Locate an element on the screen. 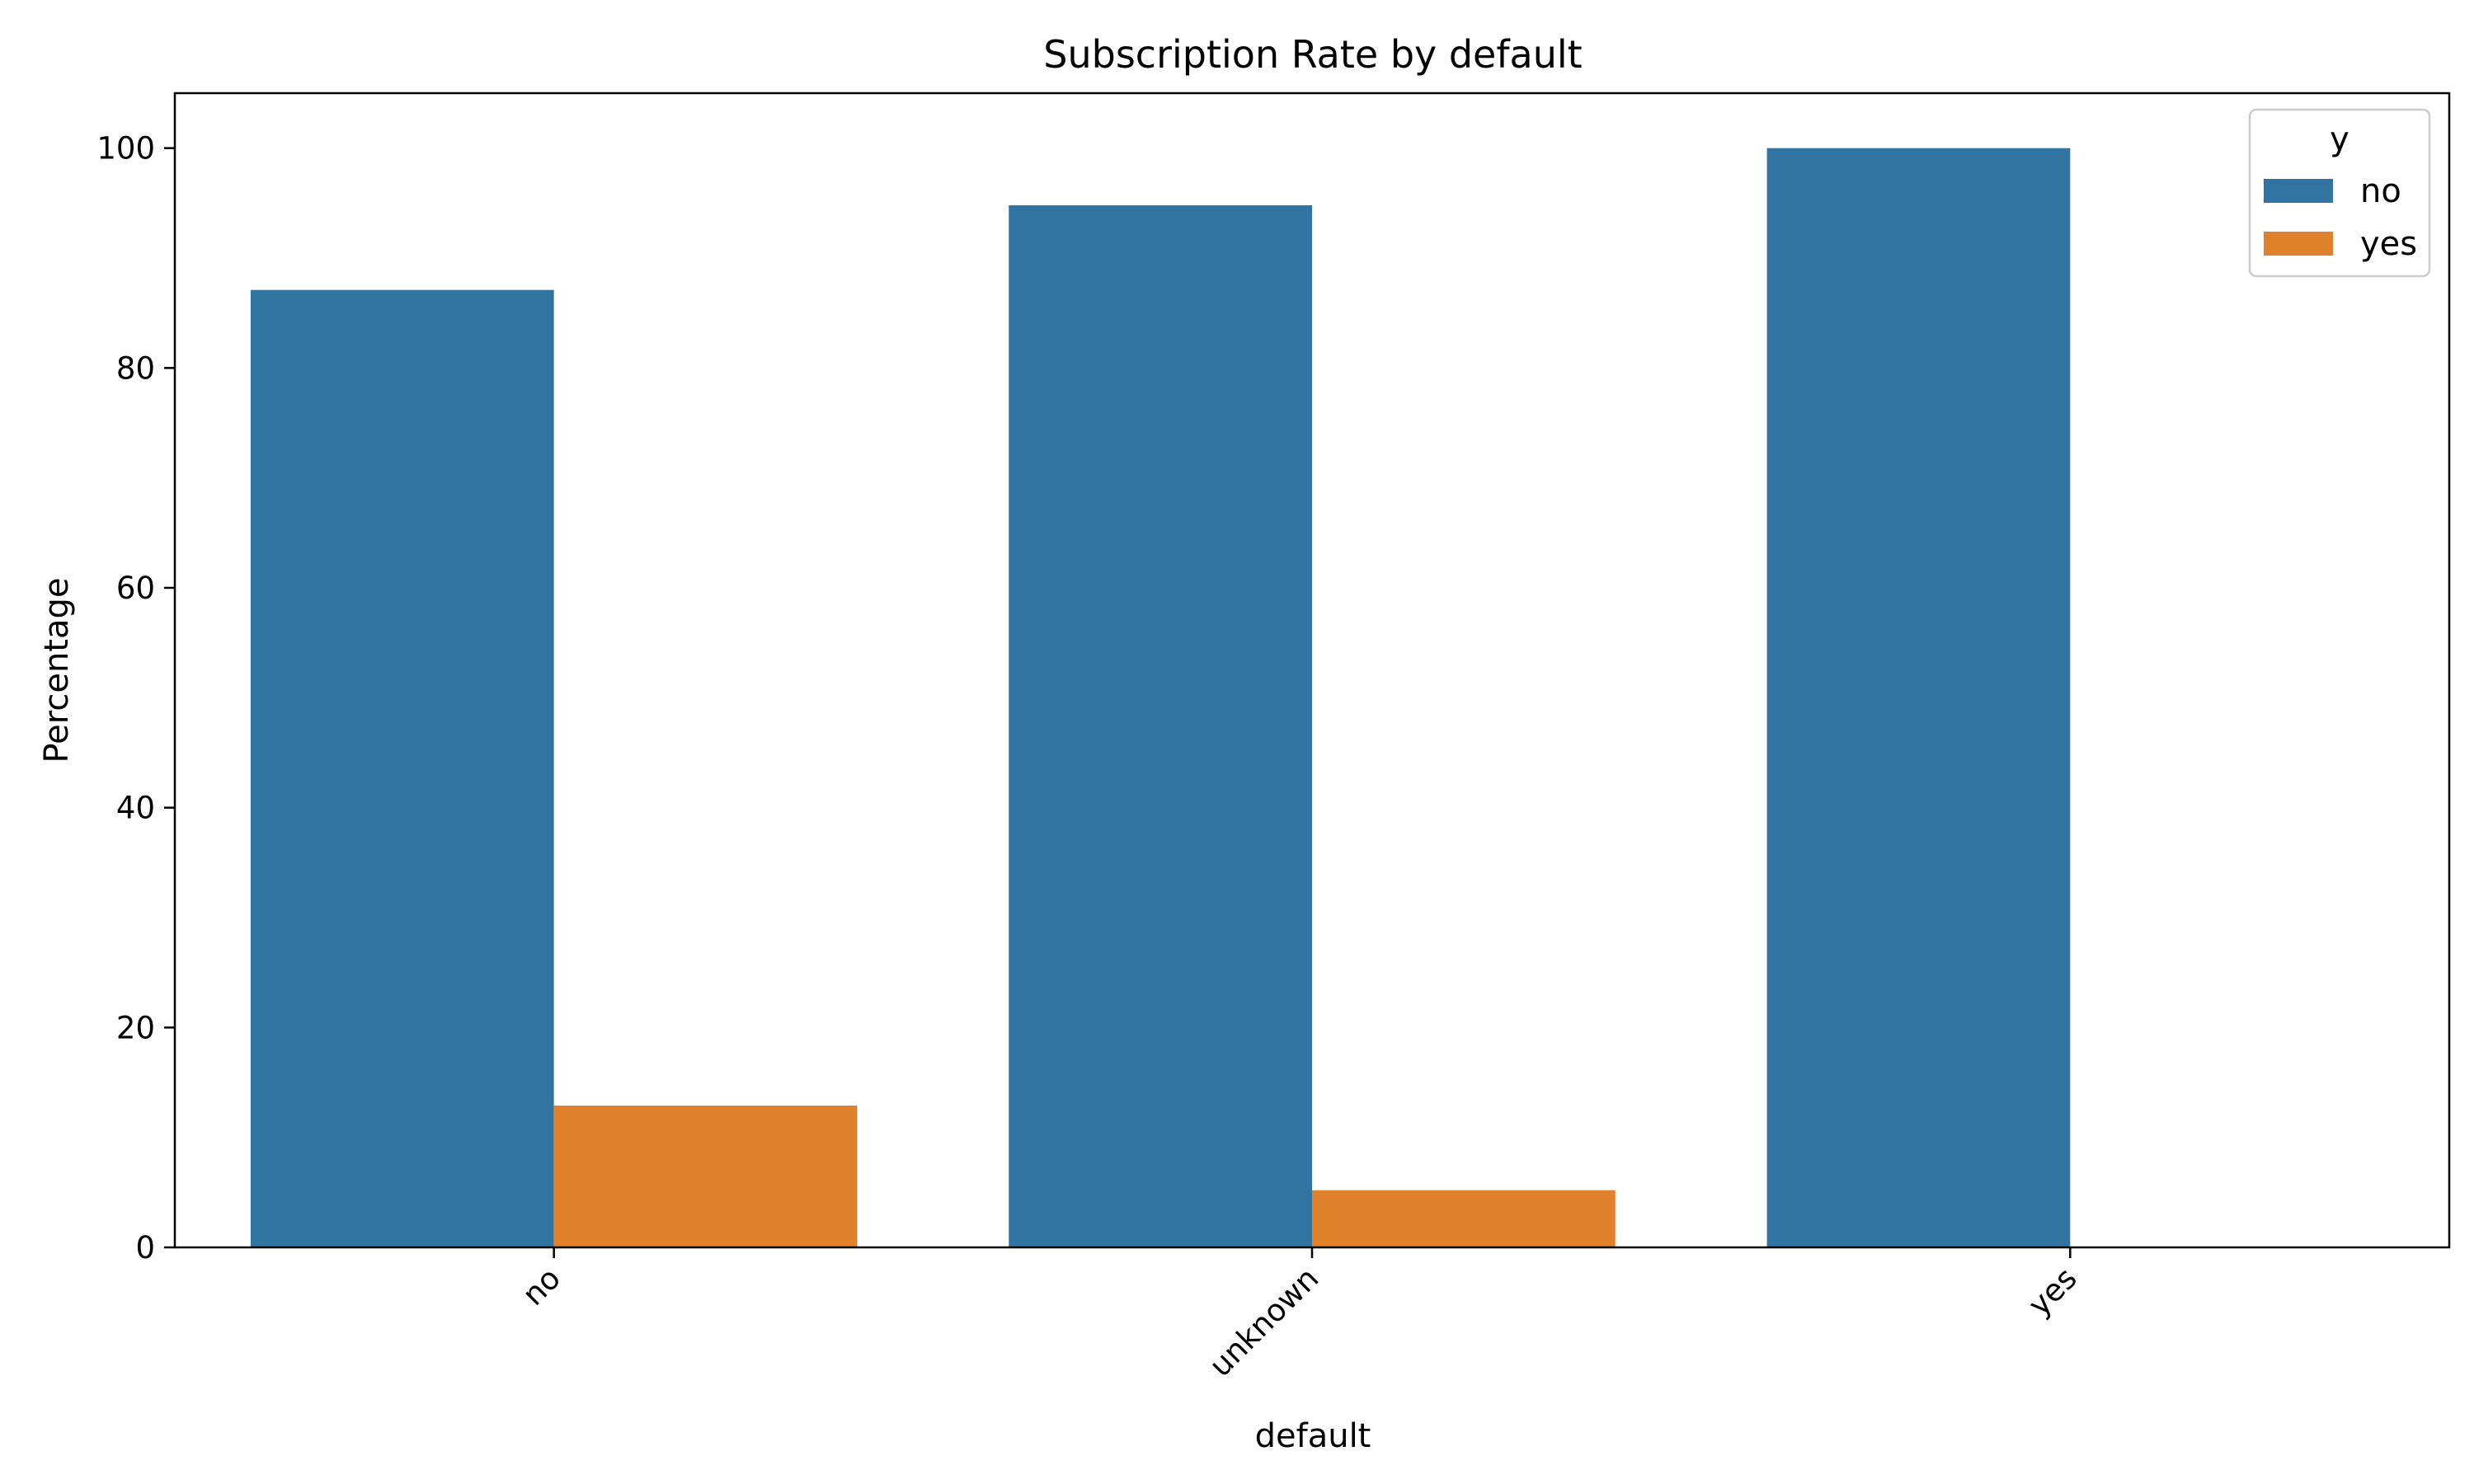 Image resolution: width=2474 pixels, height=1484 pixels. y-tick-label: 40 is located at coordinates (135, 808).